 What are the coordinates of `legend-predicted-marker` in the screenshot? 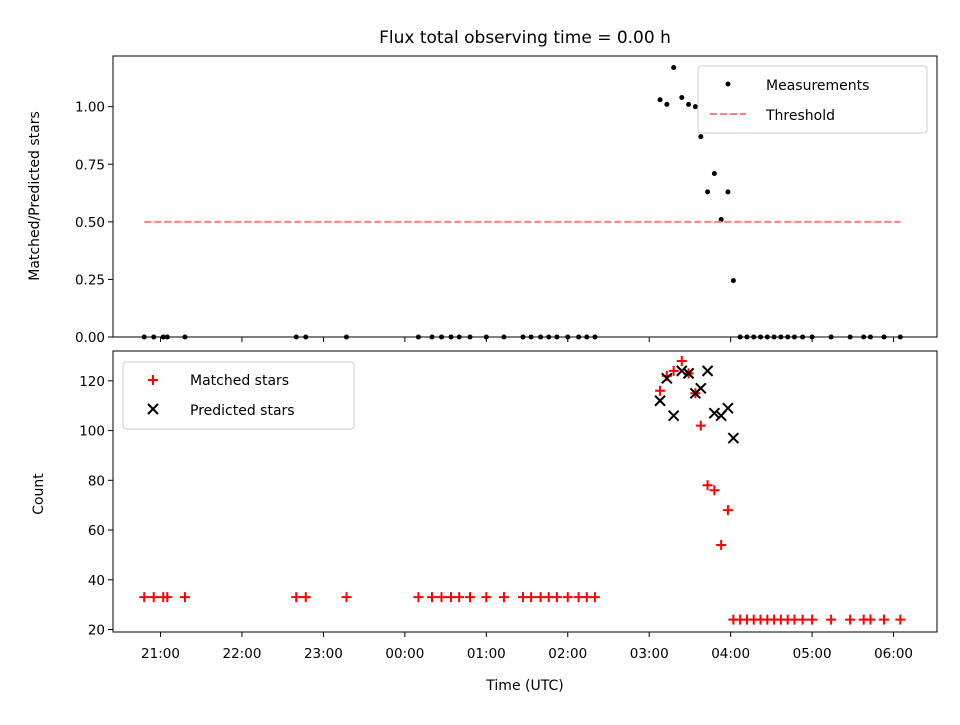 It's located at (153, 409).